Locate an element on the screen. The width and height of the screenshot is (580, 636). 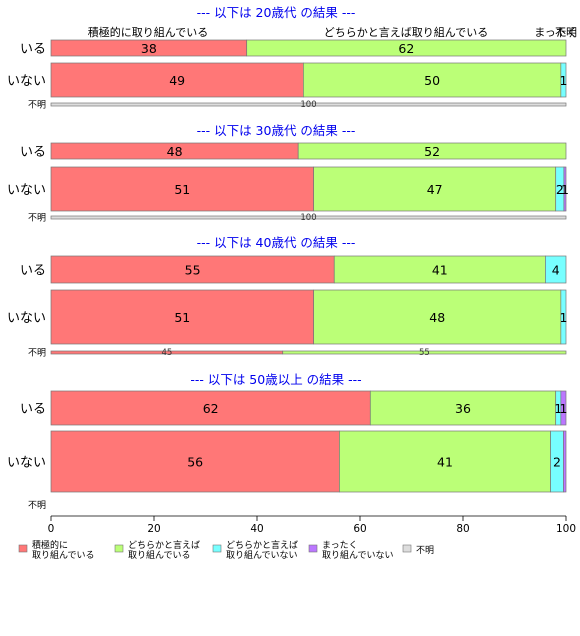
data-label: 52 is located at coordinates (432, 151).